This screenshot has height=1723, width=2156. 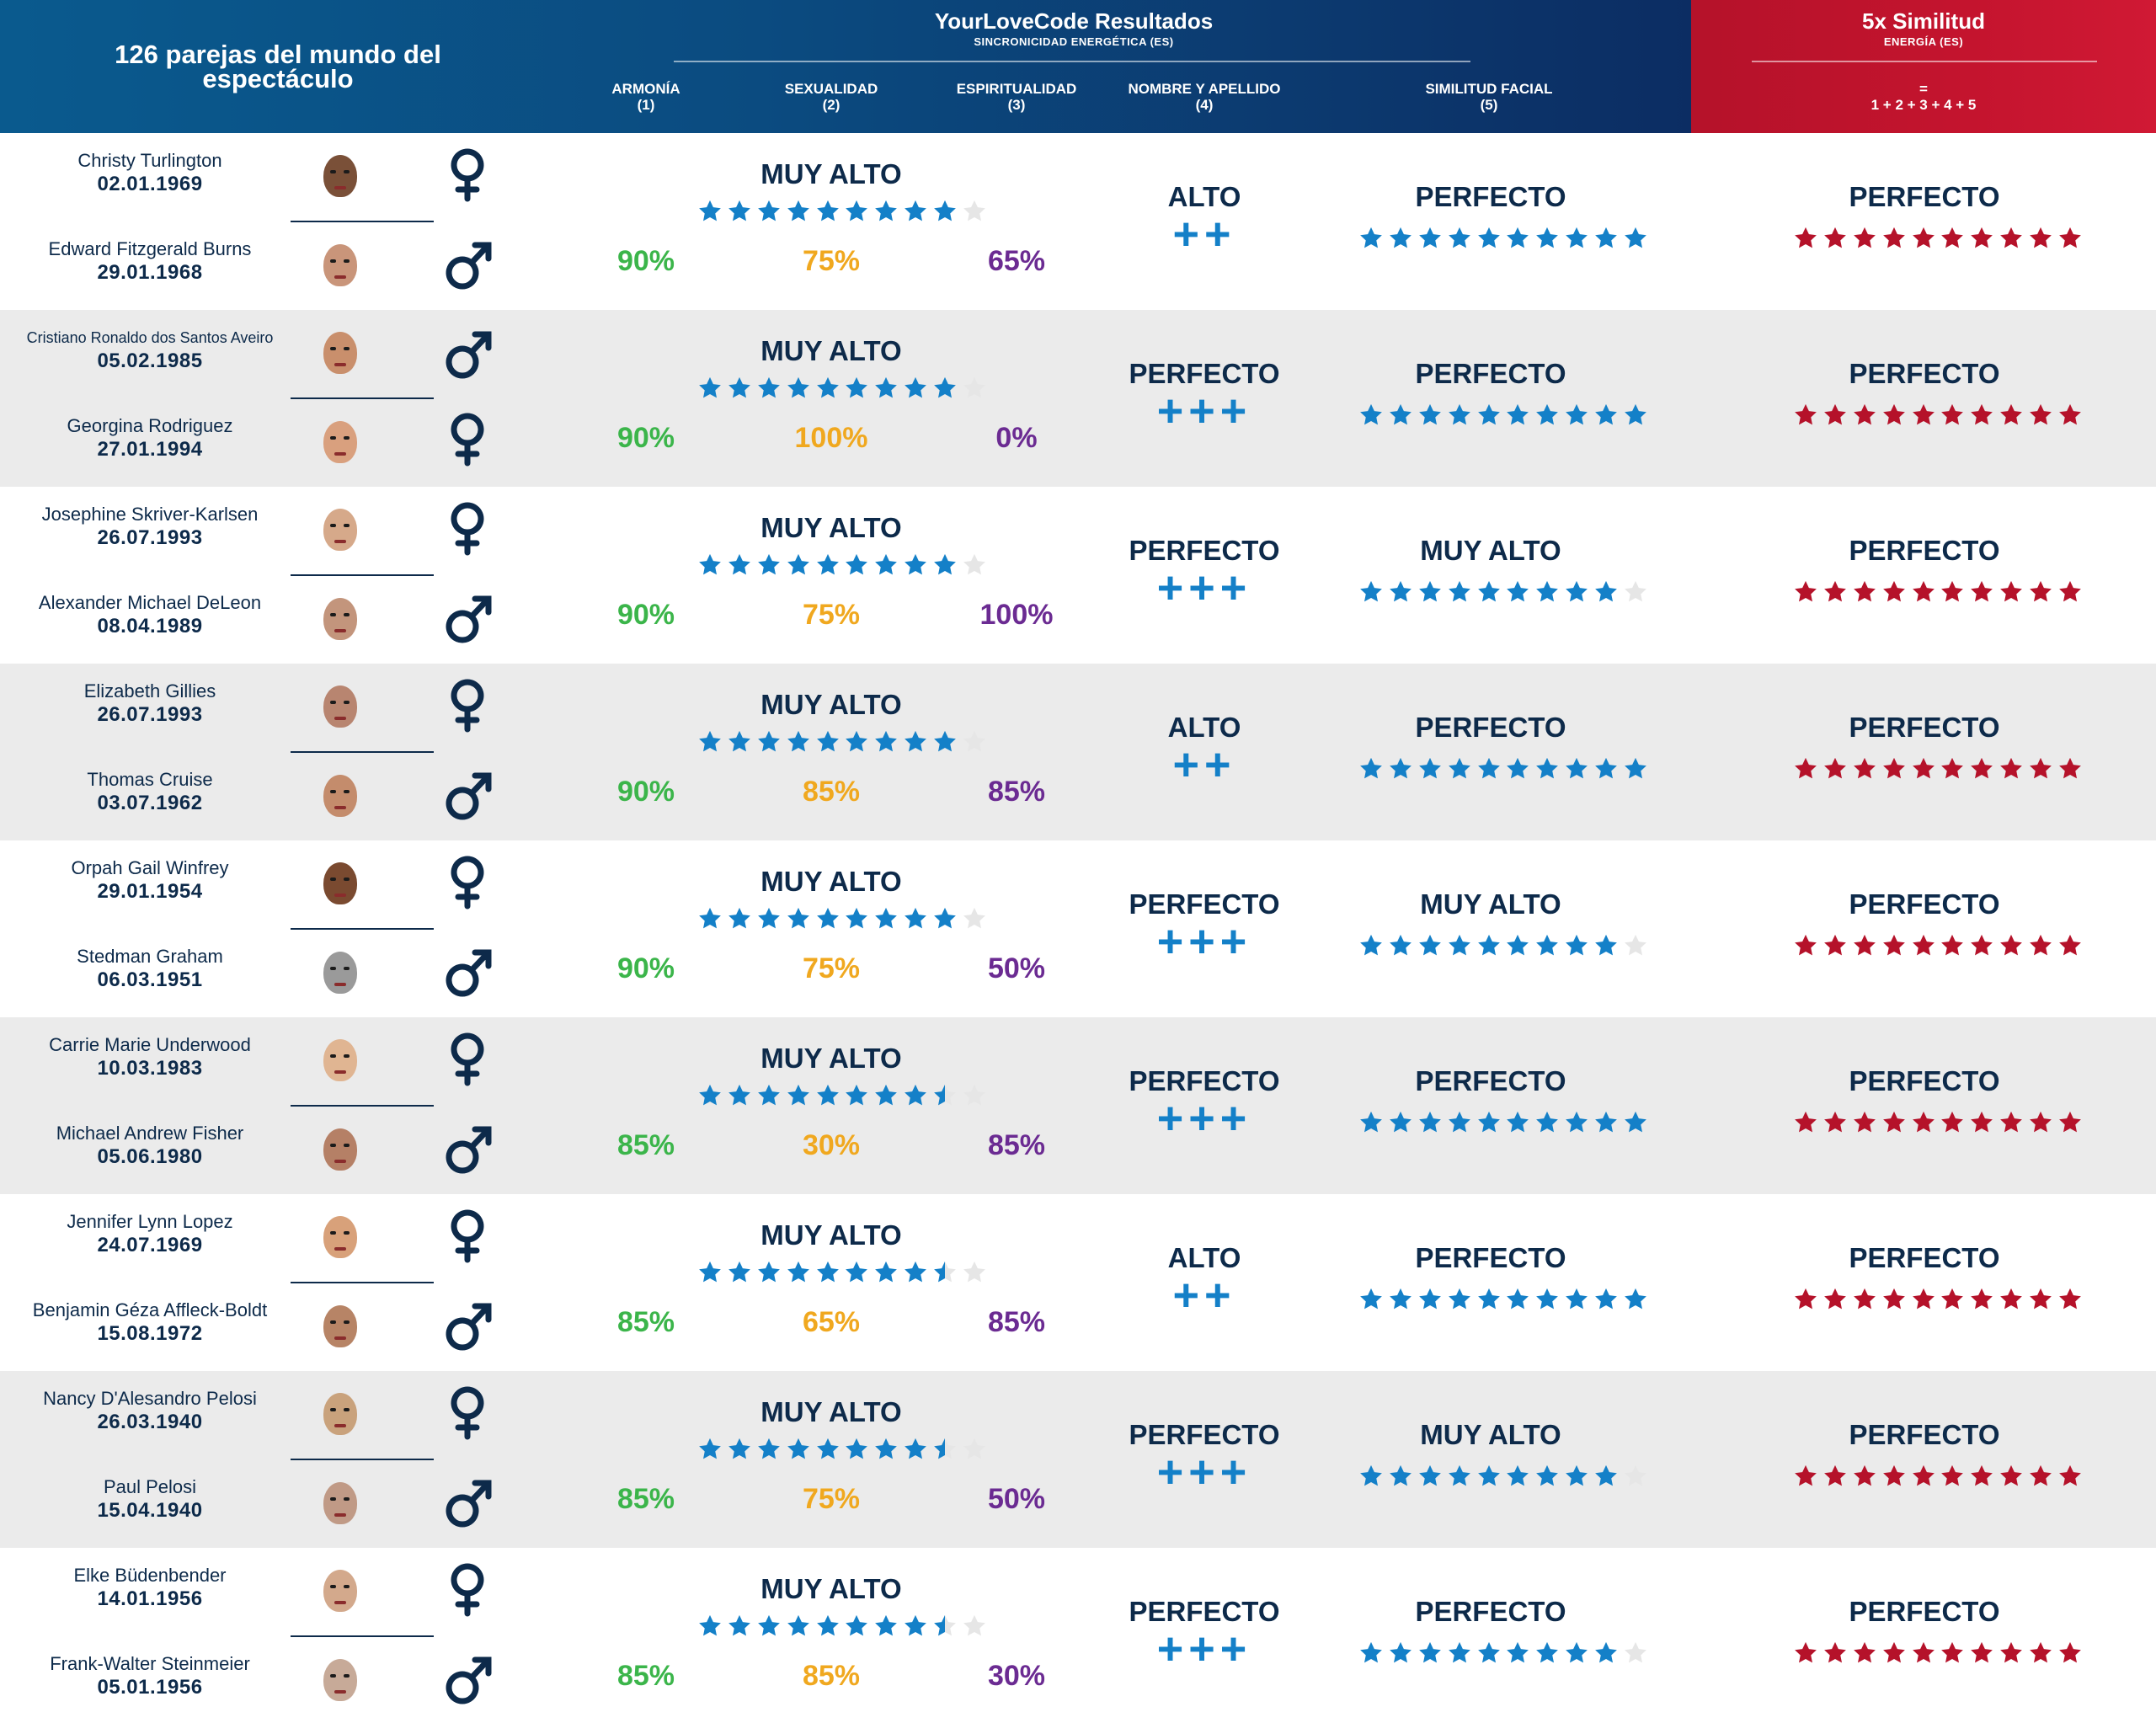 I want to click on person-birthdate: 26.07.1993, so click(x=150, y=537).